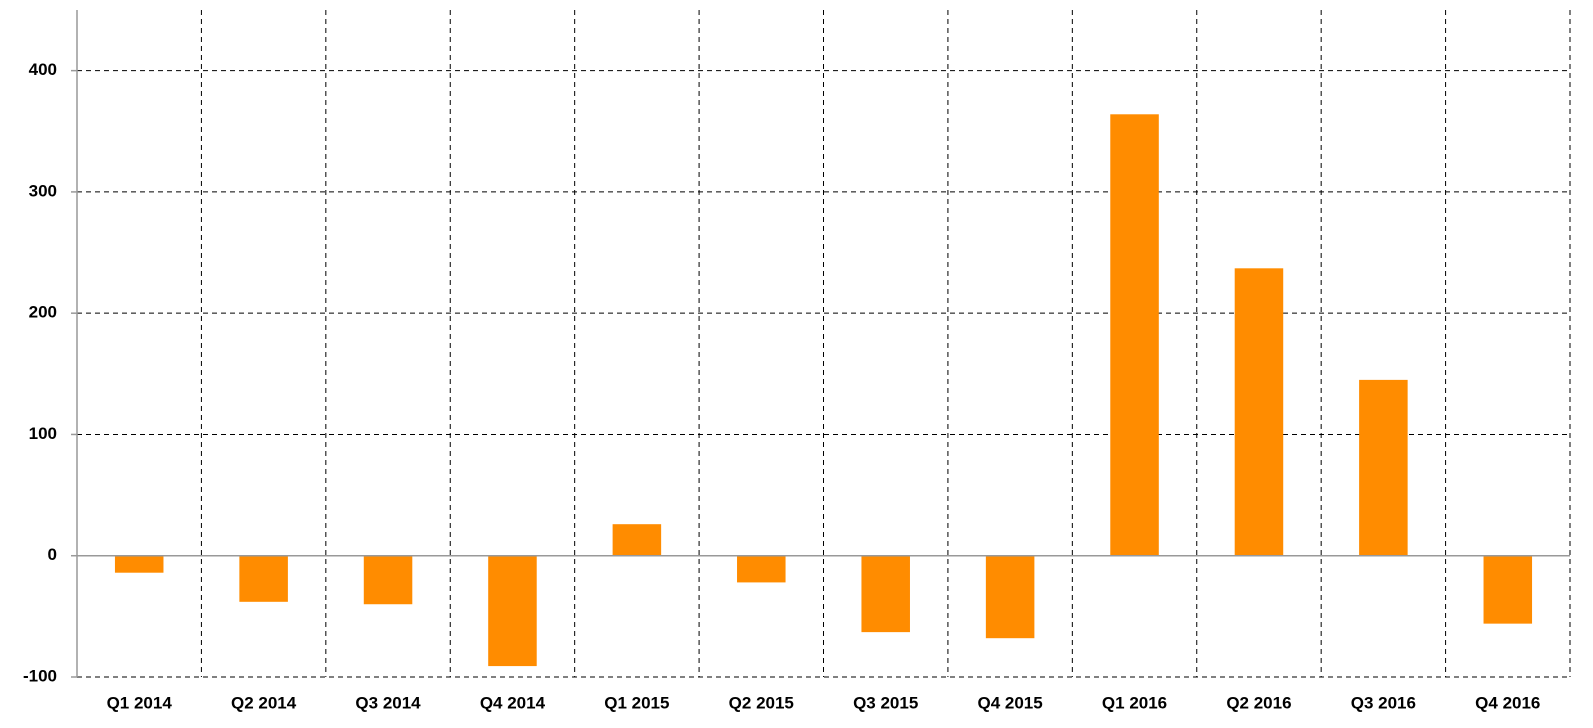  Describe the element at coordinates (513, 702) in the screenshot. I see `x-tick-label: Q4 2014` at that location.